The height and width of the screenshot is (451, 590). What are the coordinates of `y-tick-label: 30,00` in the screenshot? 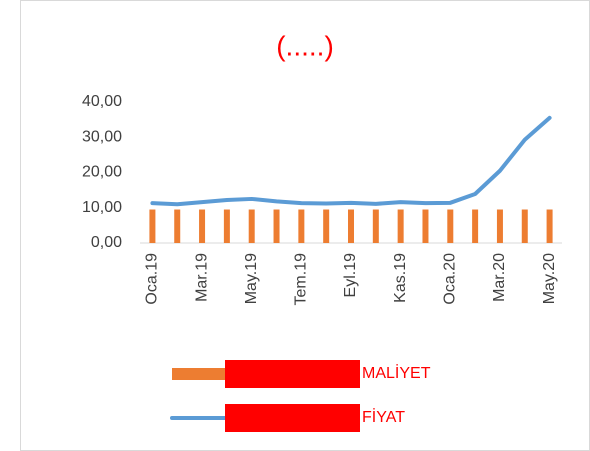 It's located at (102, 136).